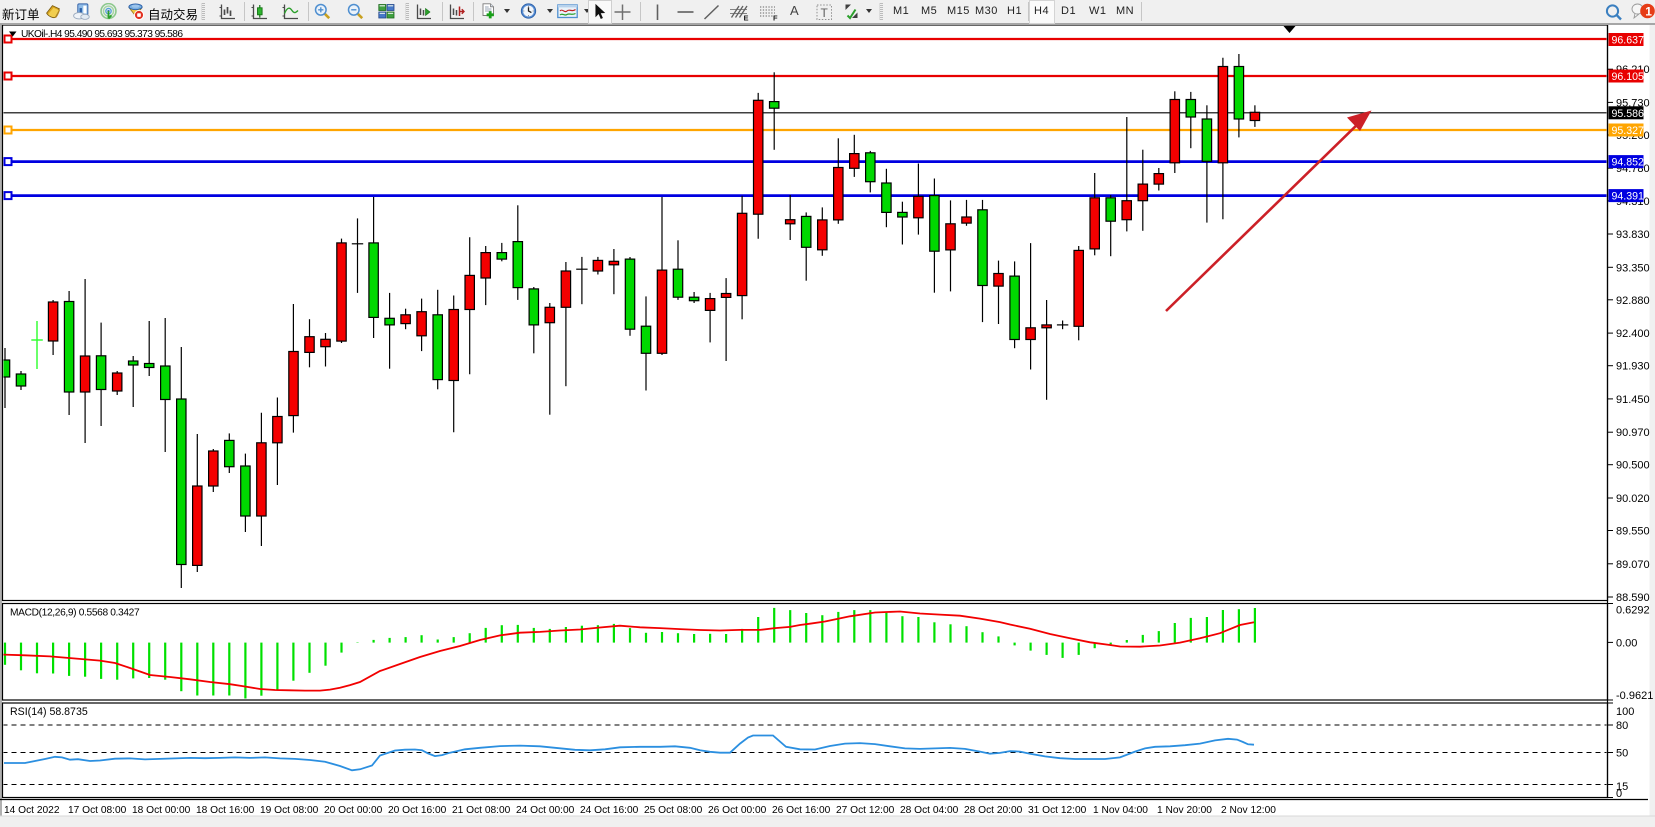  Describe the element at coordinates (801, 810) in the screenshot. I see `svg-text: 26 Oct 16:00` at that location.